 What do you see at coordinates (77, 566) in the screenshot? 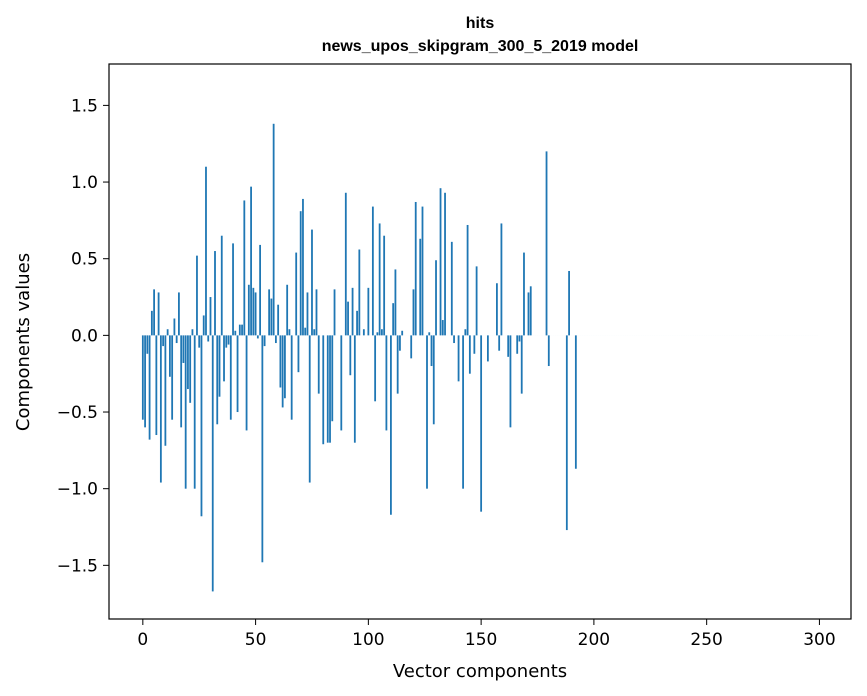
I see `y-tick-label: −1.5` at bounding box center [77, 566].